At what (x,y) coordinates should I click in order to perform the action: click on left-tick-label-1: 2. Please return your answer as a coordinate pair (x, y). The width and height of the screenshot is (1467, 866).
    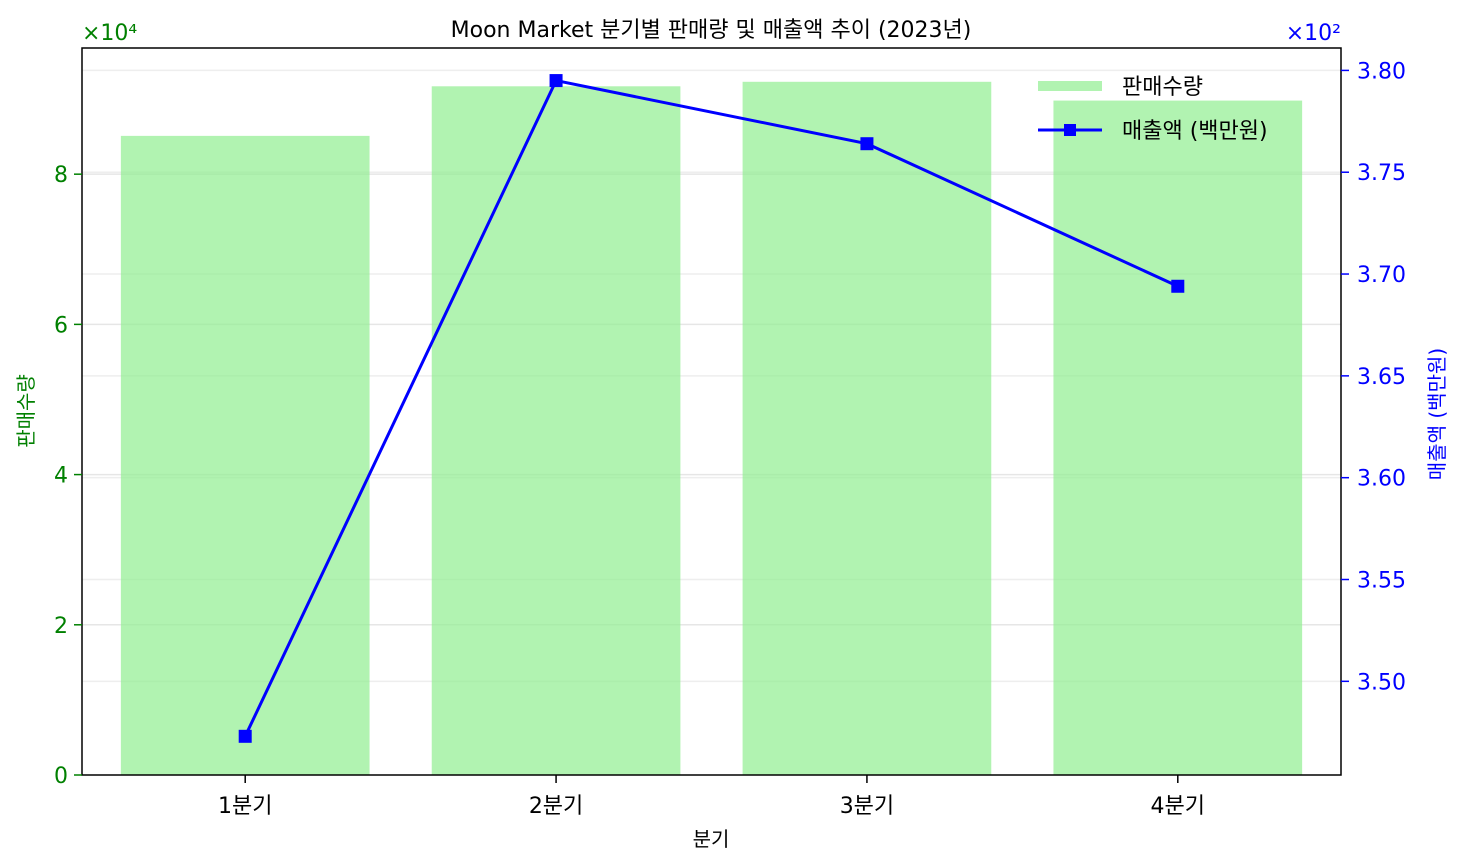
    Looking at the image, I should click on (61, 626).